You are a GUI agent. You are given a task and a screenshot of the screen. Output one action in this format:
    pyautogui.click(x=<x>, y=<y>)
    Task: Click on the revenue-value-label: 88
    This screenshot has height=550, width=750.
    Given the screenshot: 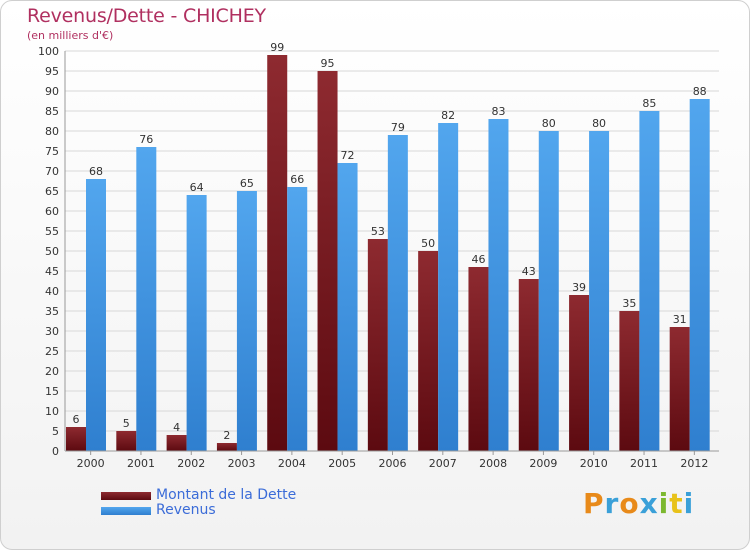 What is the action you would take?
    pyautogui.click(x=700, y=91)
    